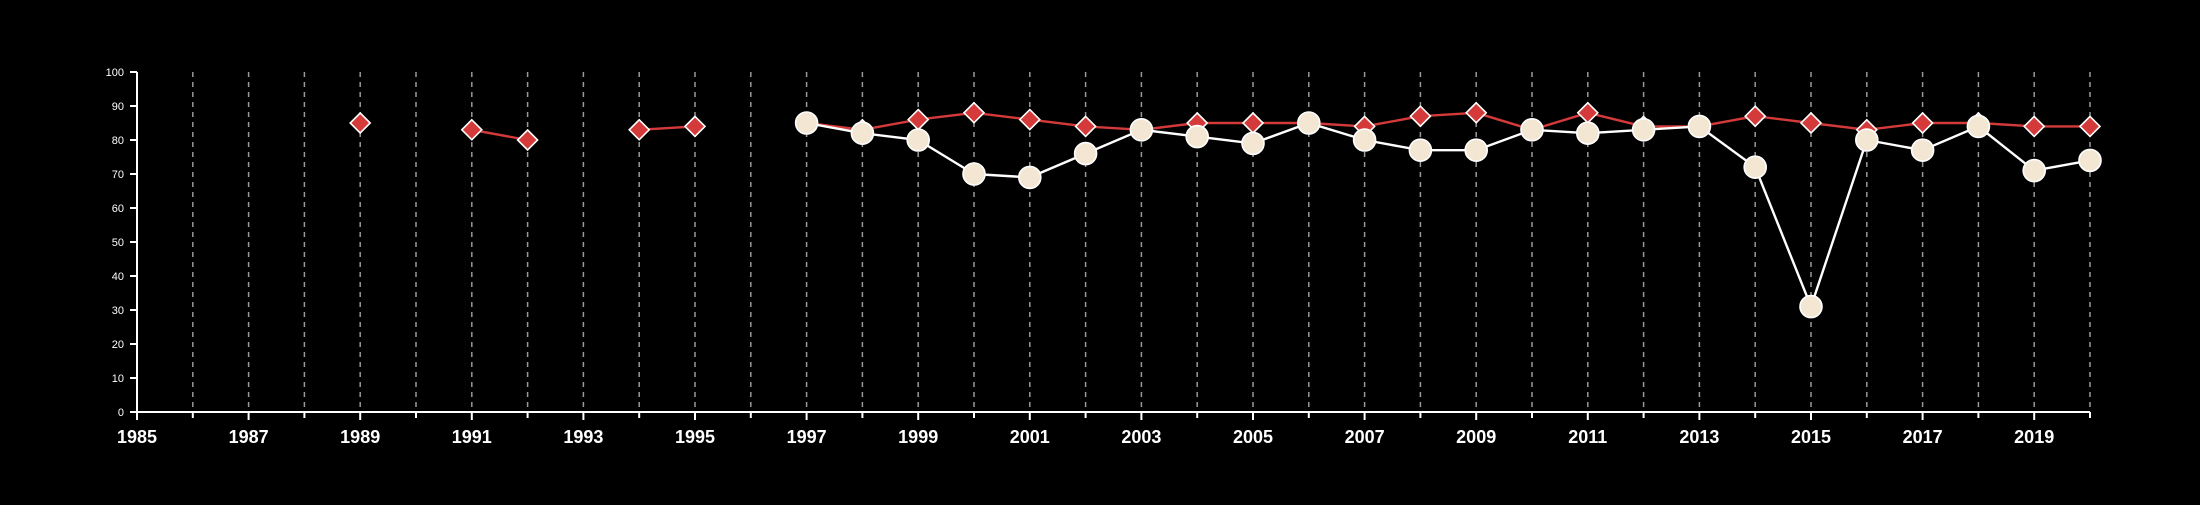 Image resolution: width=2200 pixels, height=505 pixels. I want to click on x-tick-label: 2001, so click(1030, 437).